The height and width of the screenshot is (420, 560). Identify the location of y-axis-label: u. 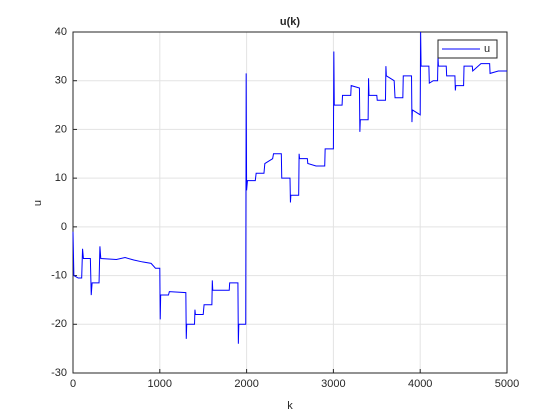
(38, 203).